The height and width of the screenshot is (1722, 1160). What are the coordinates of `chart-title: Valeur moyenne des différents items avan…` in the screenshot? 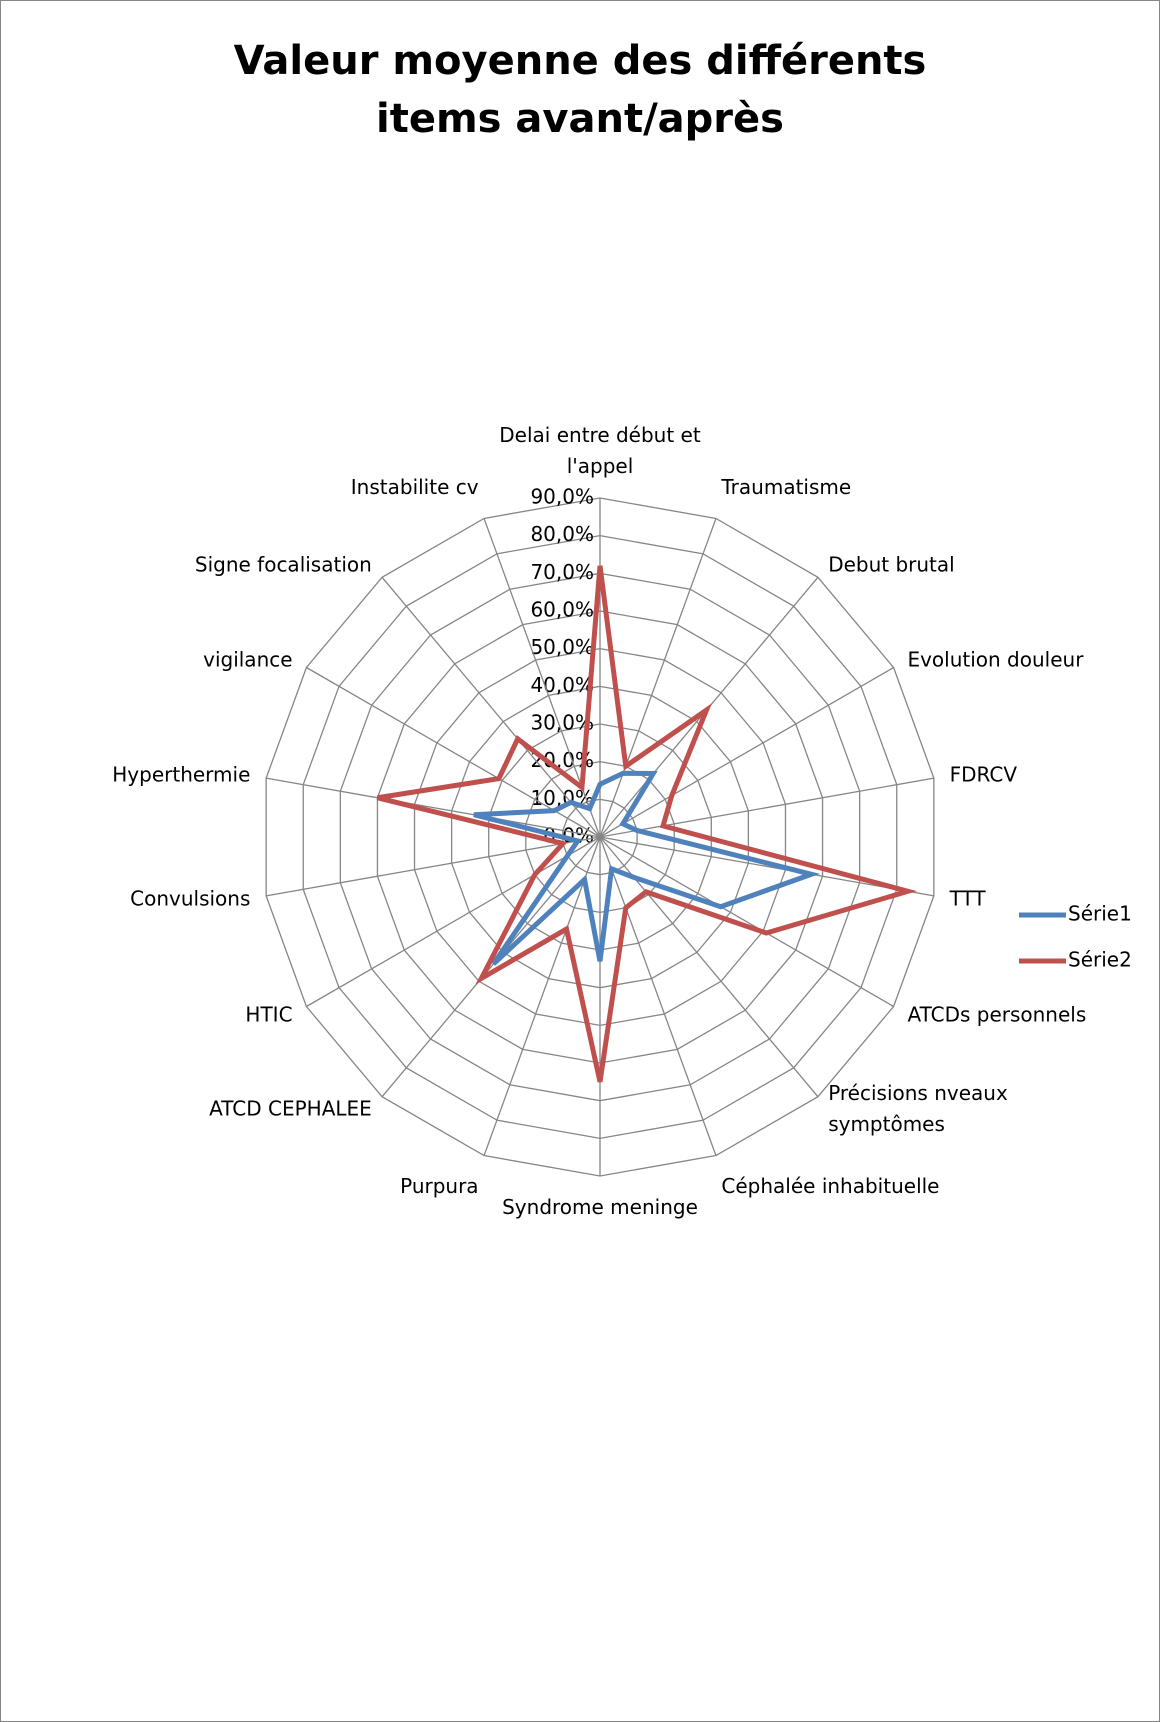 It's located at (580, 90).